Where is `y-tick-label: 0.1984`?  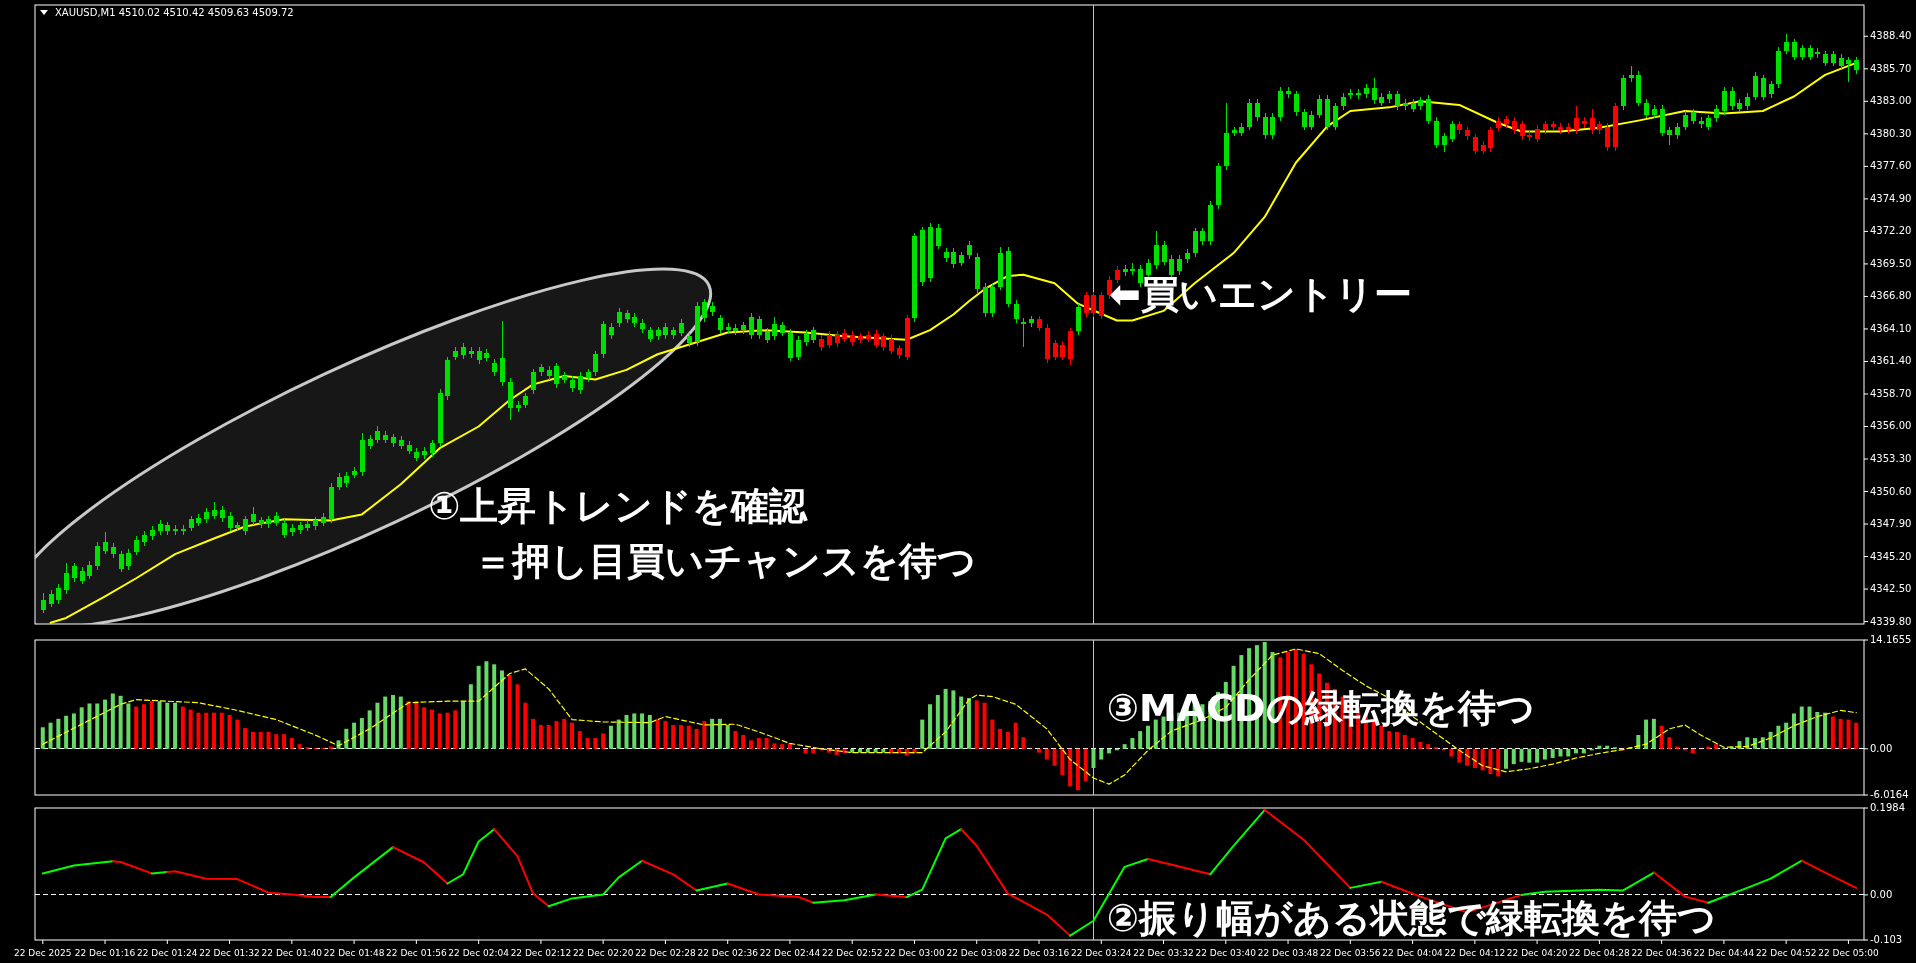
y-tick-label: 0.1984 is located at coordinates (1887, 807).